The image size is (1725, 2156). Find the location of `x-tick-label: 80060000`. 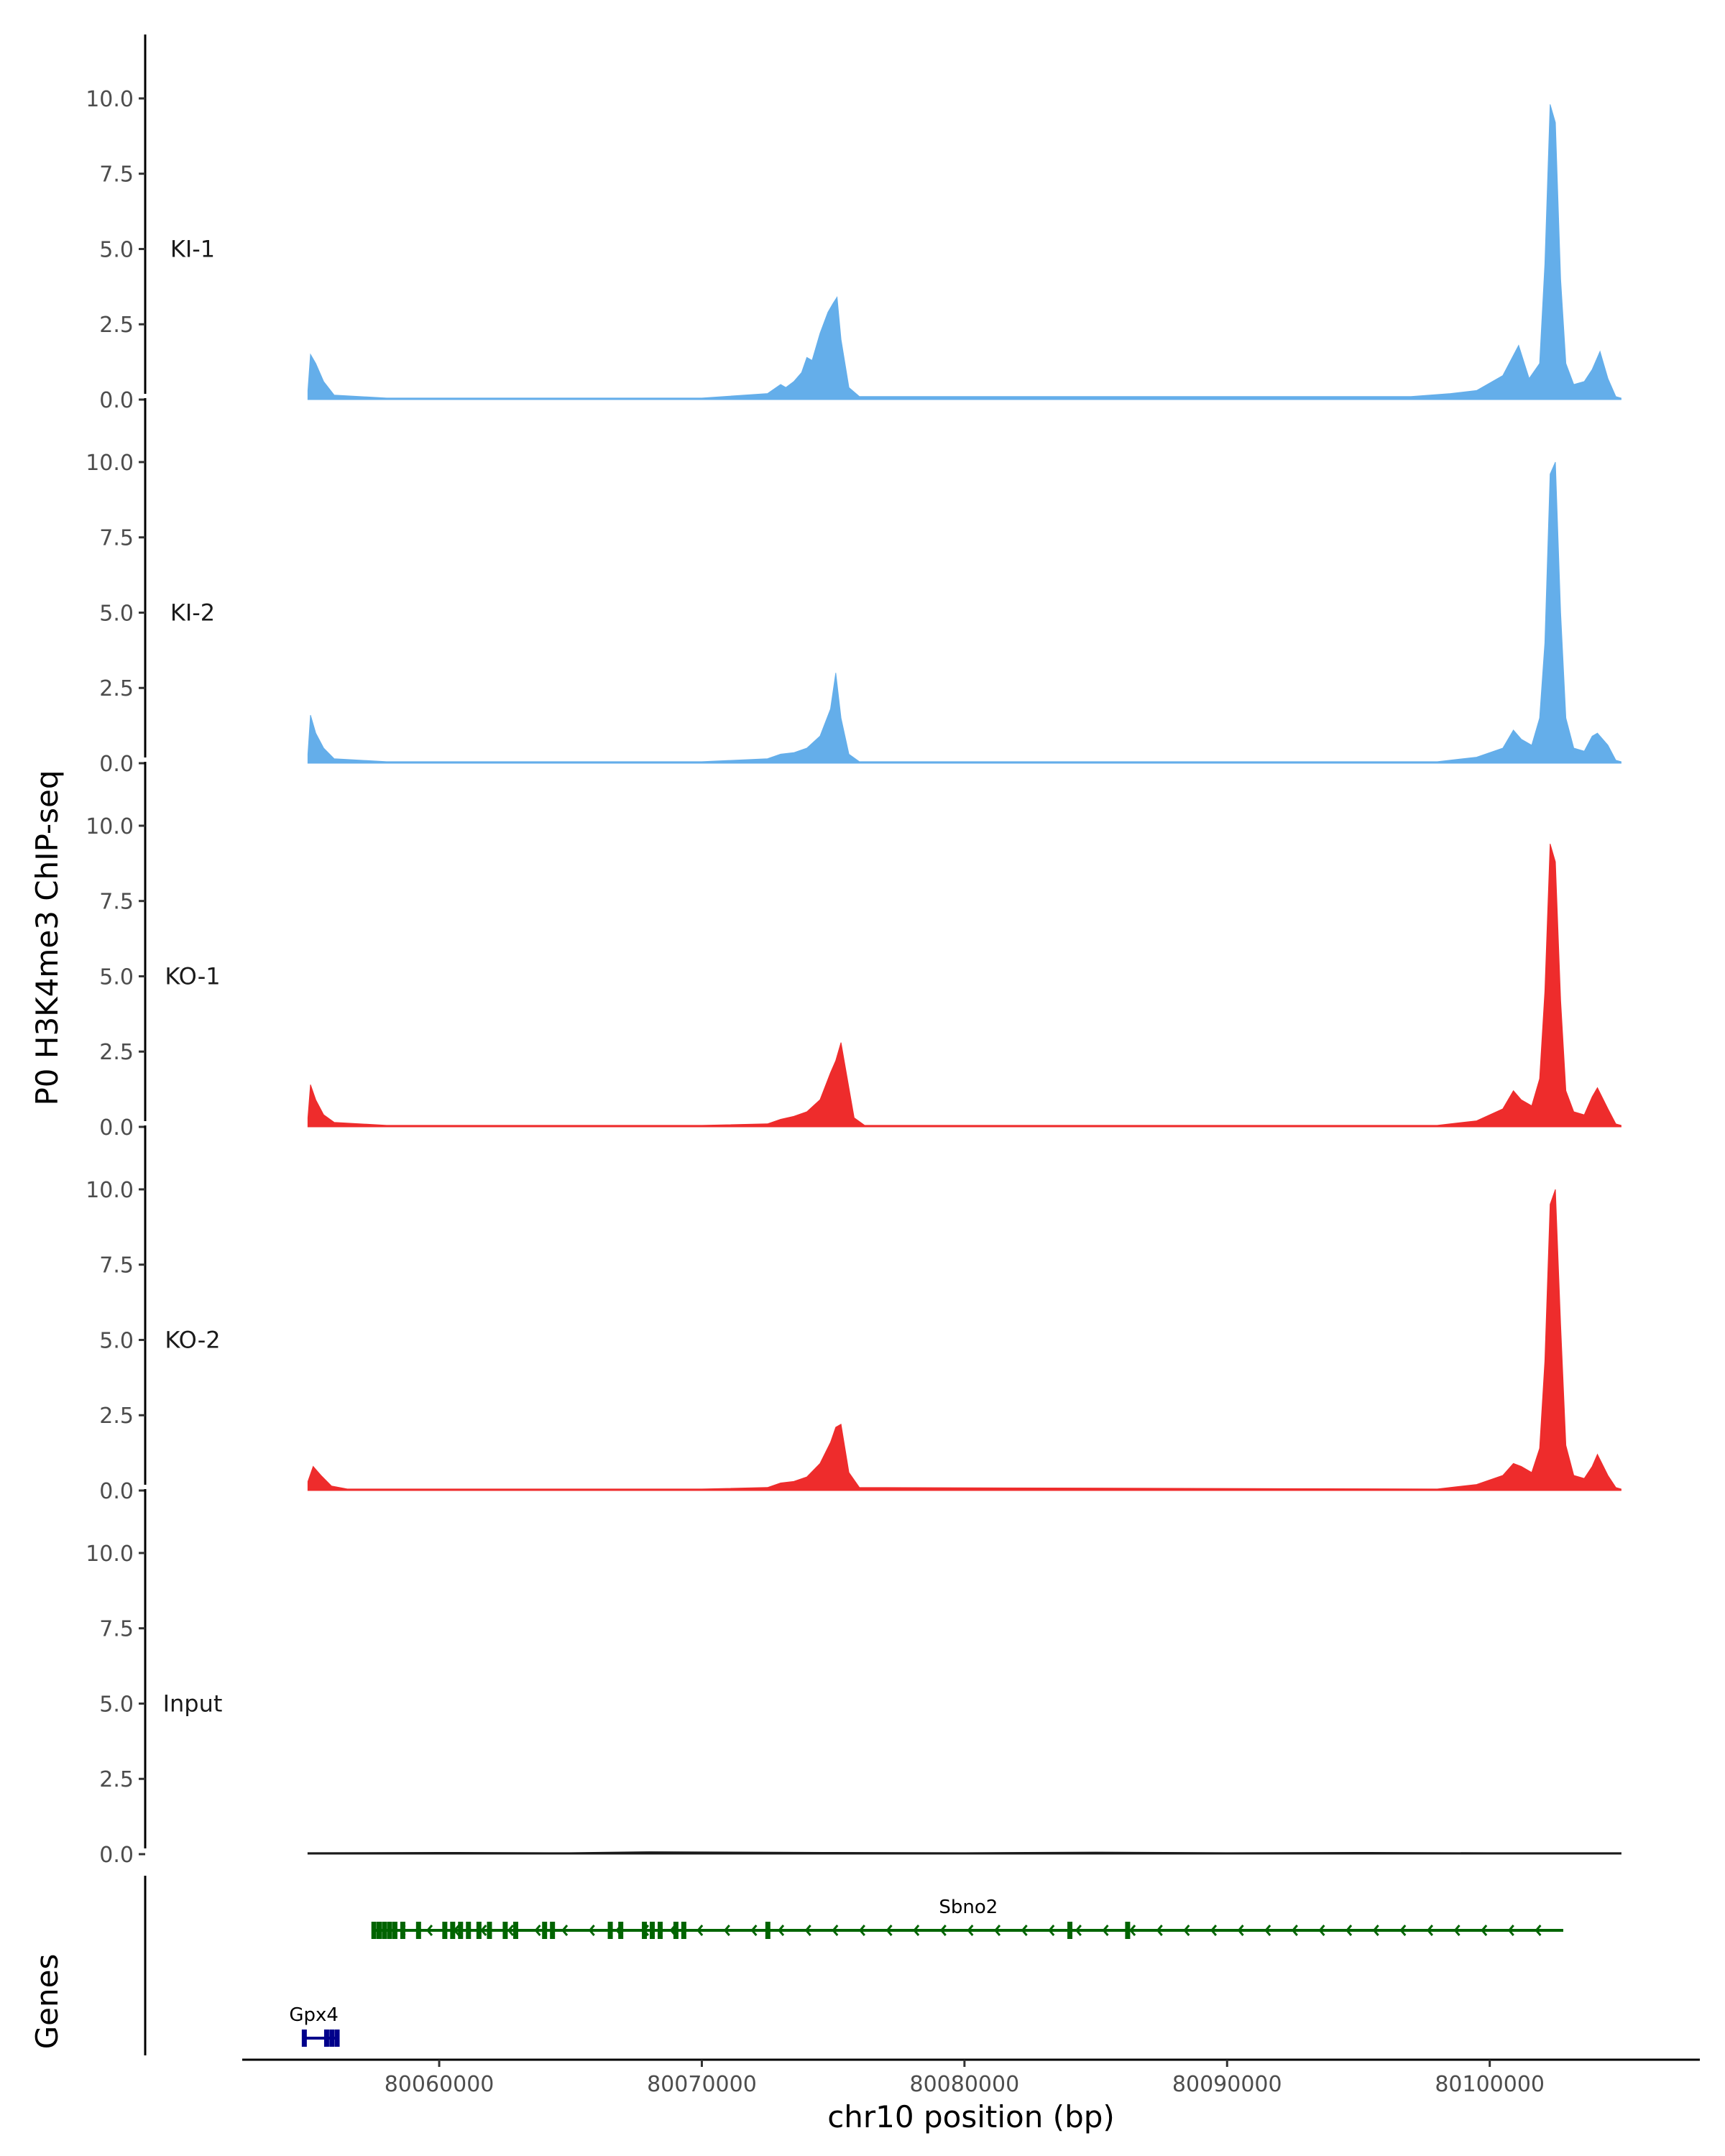

x-tick-label: 80060000 is located at coordinates (439, 2084).